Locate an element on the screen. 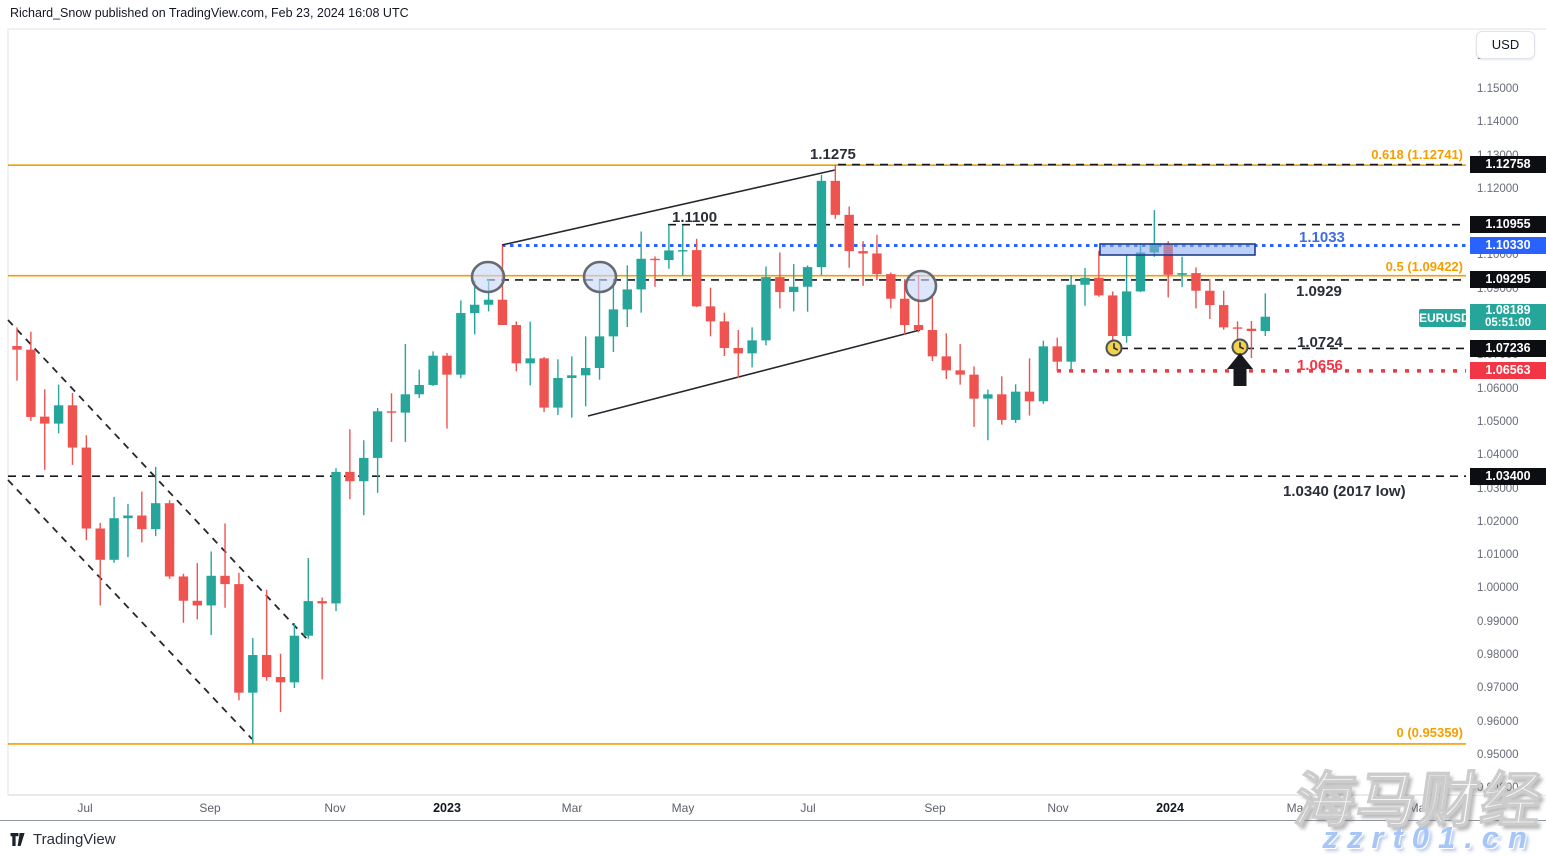 The image size is (1546, 857). up-arrow-marker is located at coordinates (1240, 369).